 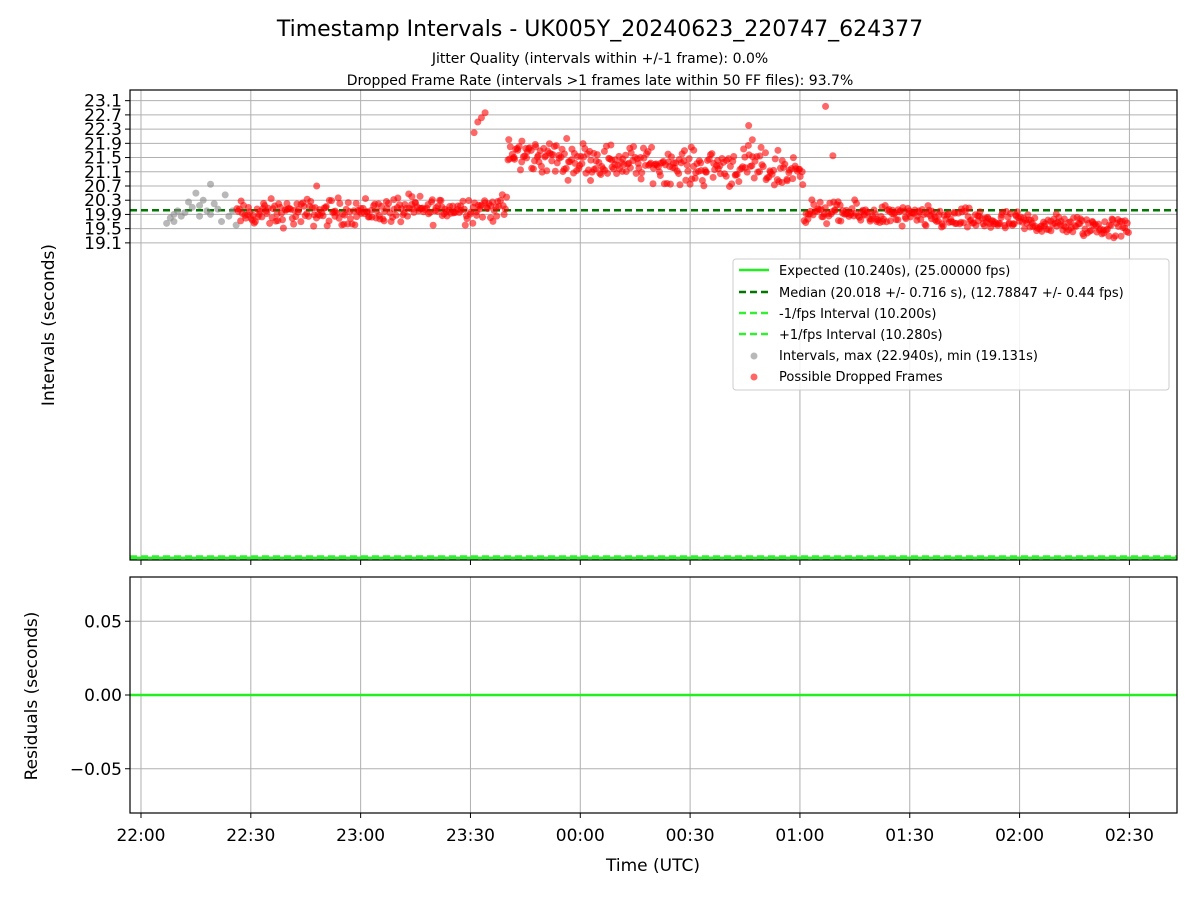 I want to click on x-tick-label: 00:30, so click(x=690, y=836).